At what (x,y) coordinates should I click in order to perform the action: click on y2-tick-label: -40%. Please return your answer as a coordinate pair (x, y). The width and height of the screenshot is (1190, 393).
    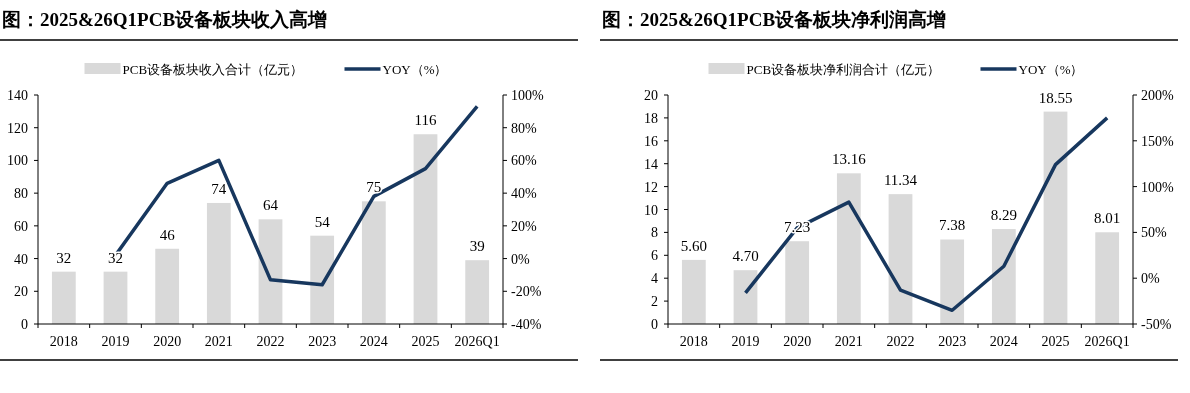
    Looking at the image, I should click on (526, 324).